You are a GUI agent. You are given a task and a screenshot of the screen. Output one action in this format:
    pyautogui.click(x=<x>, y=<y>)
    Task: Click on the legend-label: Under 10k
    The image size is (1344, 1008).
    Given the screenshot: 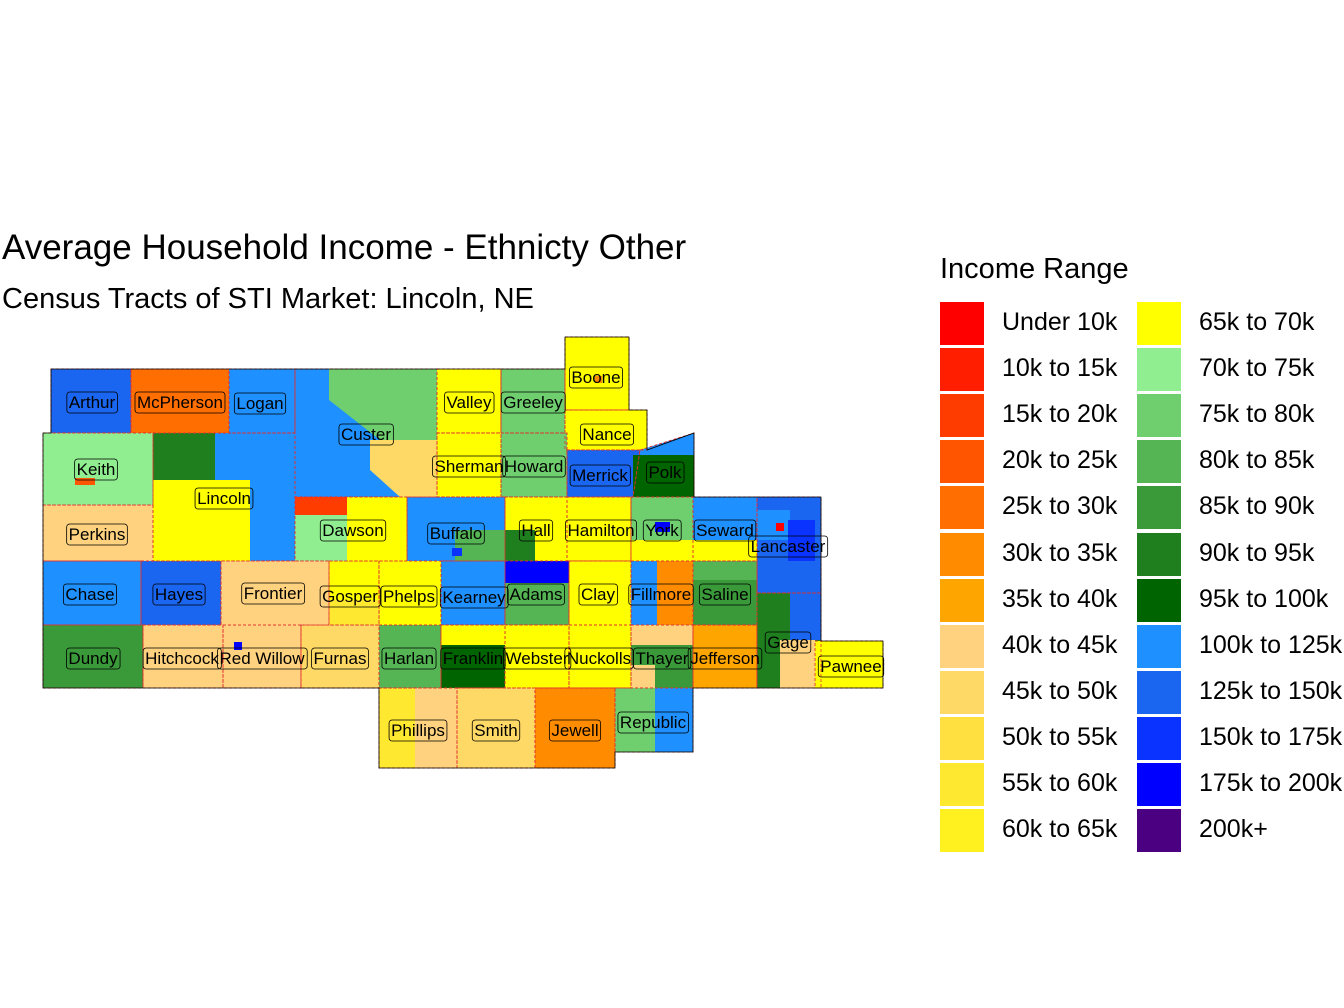 What is the action you would take?
    pyautogui.click(x=1060, y=322)
    